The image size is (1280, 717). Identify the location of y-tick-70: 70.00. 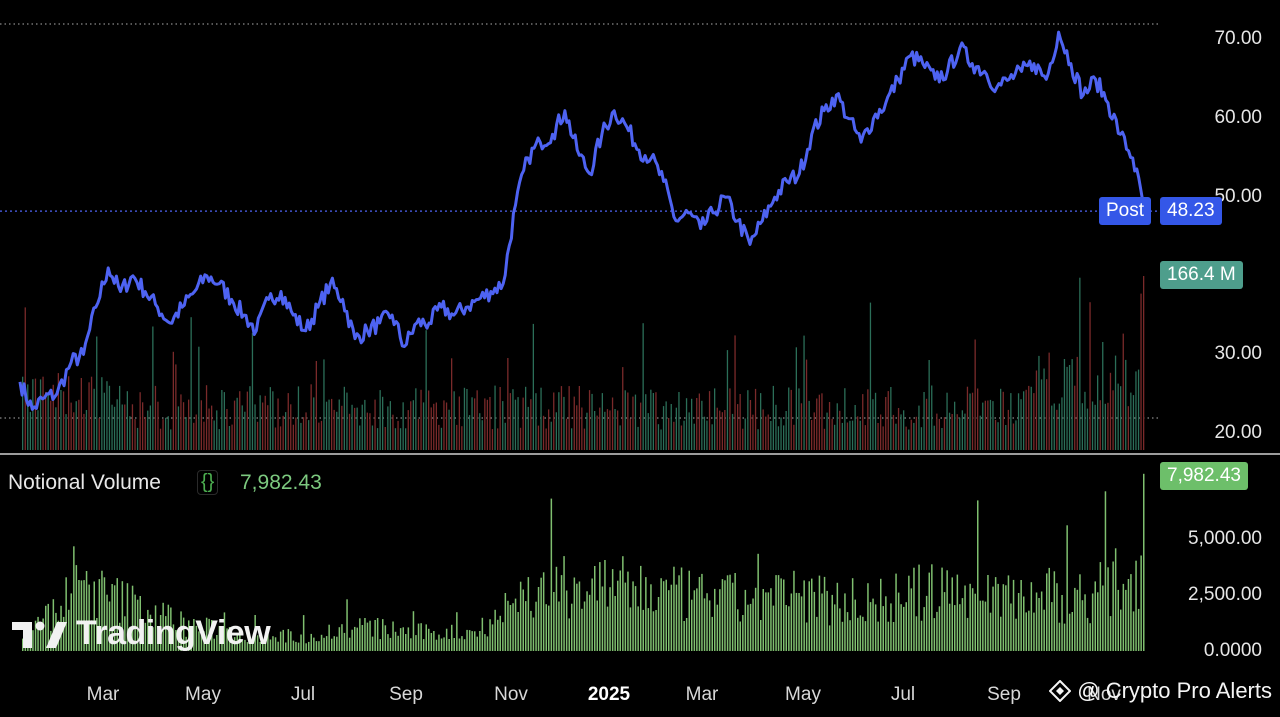
(1238, 38).